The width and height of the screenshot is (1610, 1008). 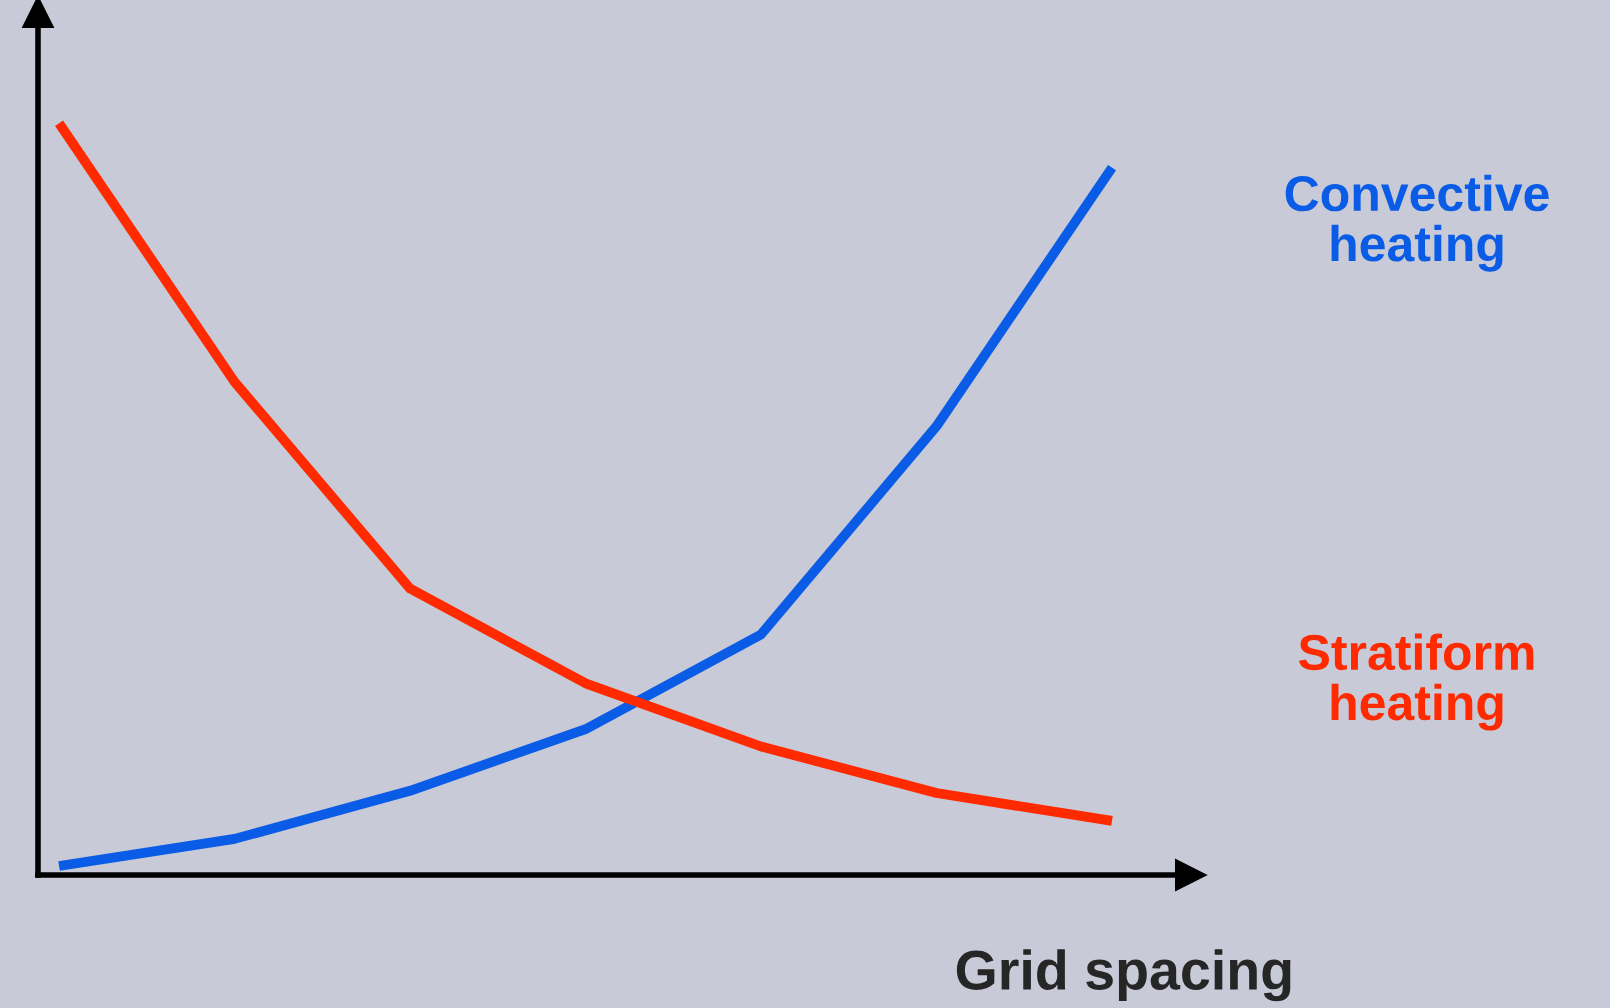 I want to click on text: Convective heating, so click(x=1417, y=223).